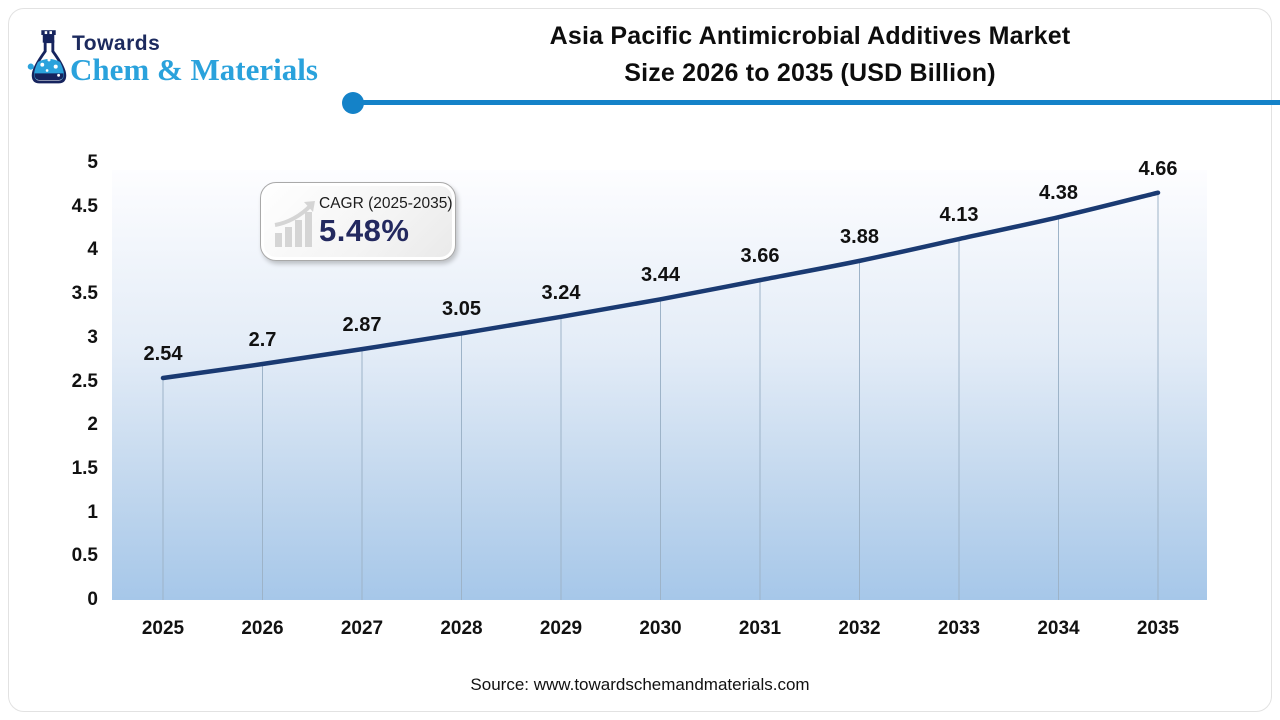 The image size is (1280, 720). Describe the element at coordinates (760, 628) in the screenshot. I see `x-axis-tick-2031: 2031` at that location.